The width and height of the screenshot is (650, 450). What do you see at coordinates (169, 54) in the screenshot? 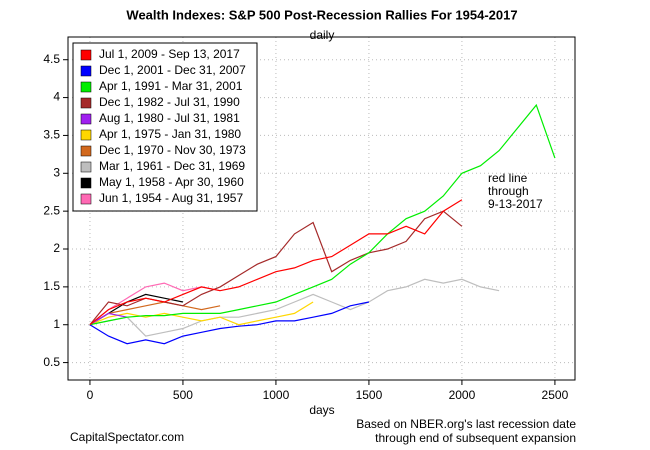
I see `legend-label: Jul 1, 2009 - Sep 13, 2017` at bounding box center [169, 54].